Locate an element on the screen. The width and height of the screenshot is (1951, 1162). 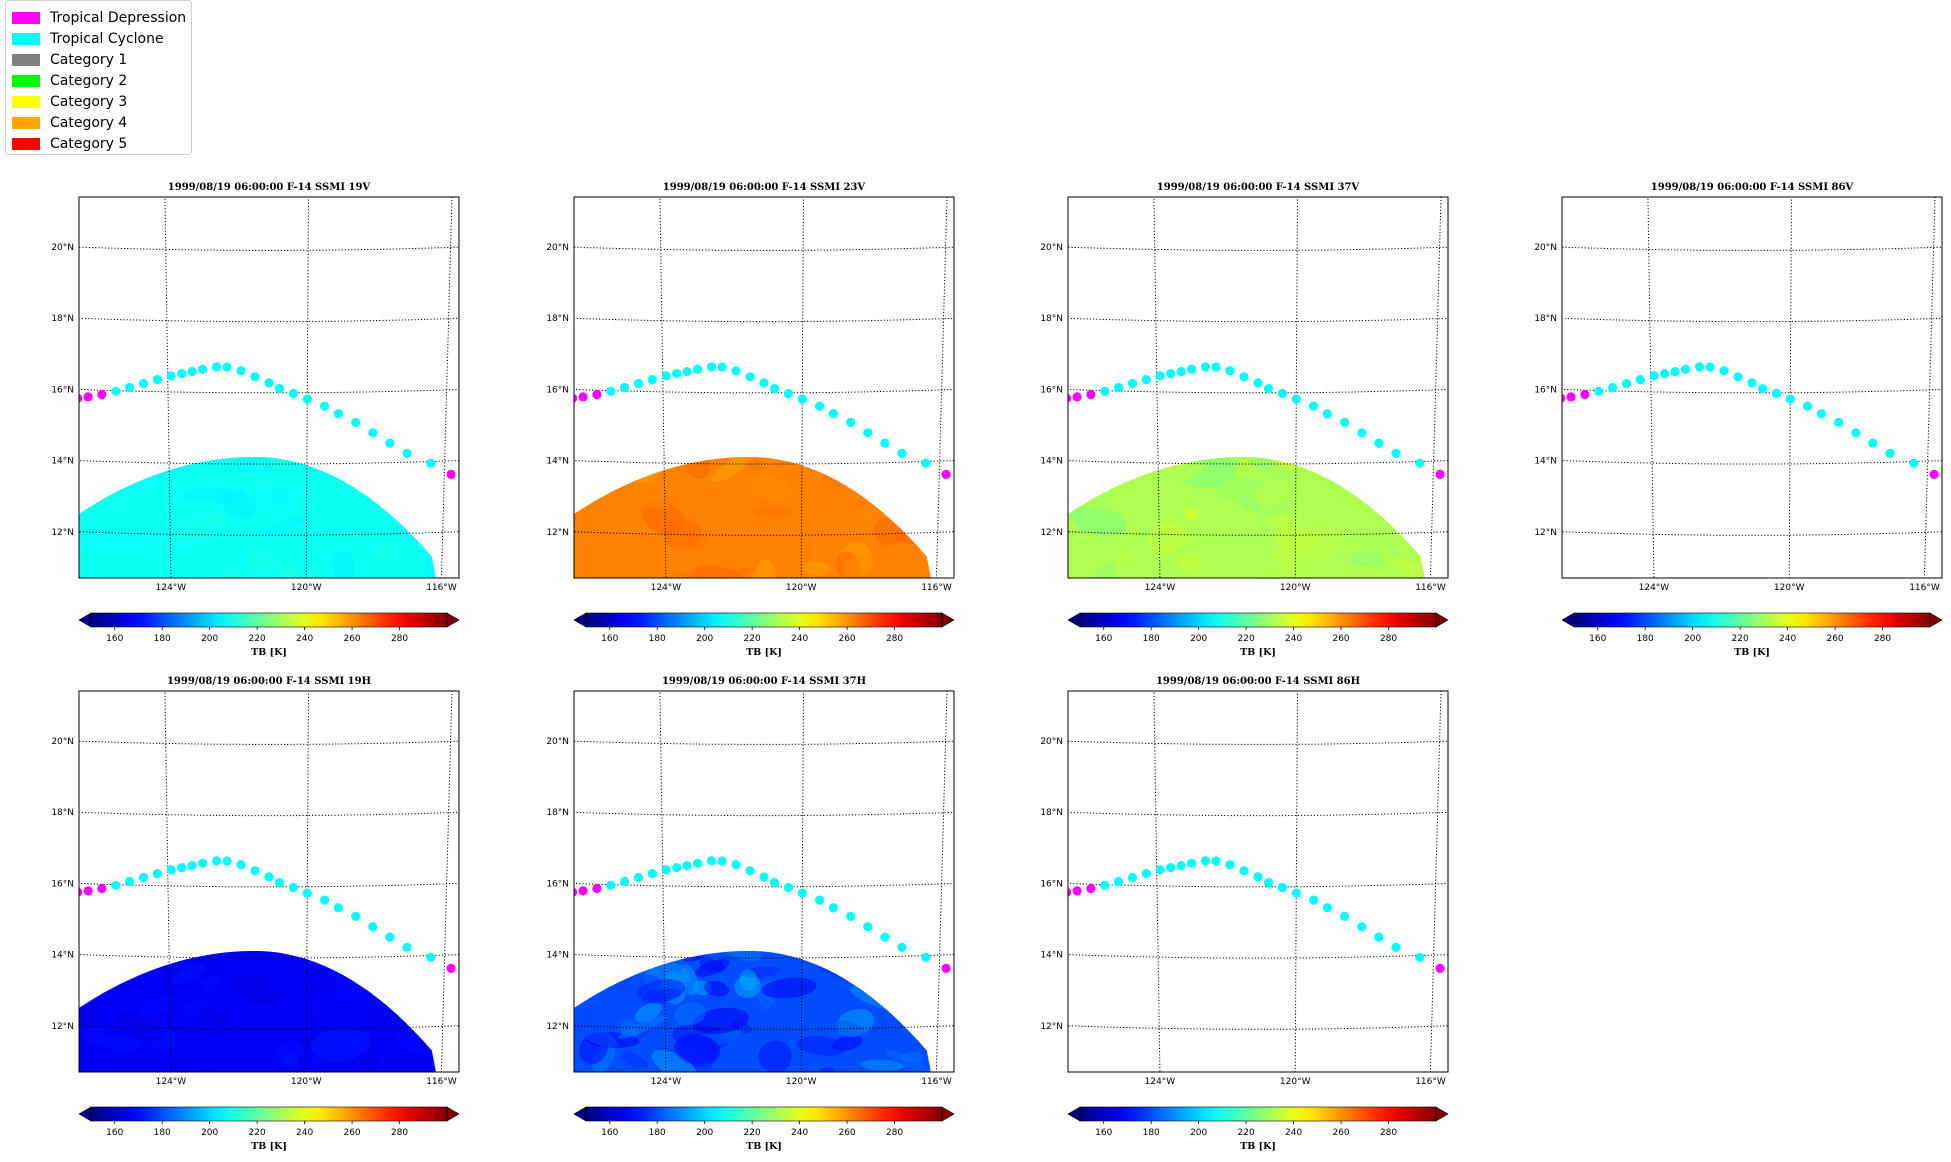
legend-label: Category 3 is located at coordinates (89, 102).